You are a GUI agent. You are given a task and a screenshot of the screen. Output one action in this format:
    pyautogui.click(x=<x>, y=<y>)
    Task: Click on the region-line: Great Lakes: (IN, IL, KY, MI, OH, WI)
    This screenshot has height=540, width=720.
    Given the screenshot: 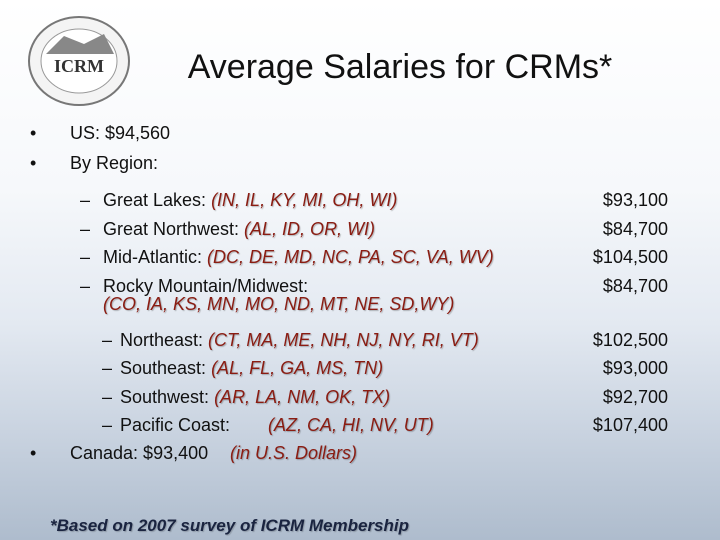 What is the action you would take?
    pyautogui.click(x=250, y=200)
    